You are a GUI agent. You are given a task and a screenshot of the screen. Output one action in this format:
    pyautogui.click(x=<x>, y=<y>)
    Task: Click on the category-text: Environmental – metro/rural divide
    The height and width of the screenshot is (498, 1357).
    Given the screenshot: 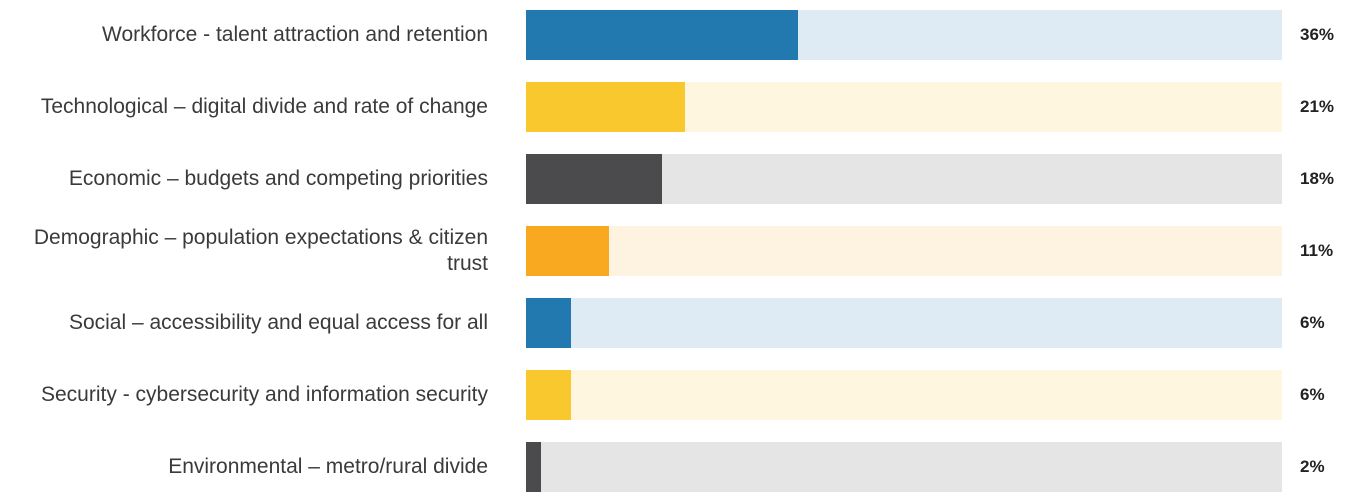 What is the action you would take?
    pyautogui.click(x=328, y=466)
    